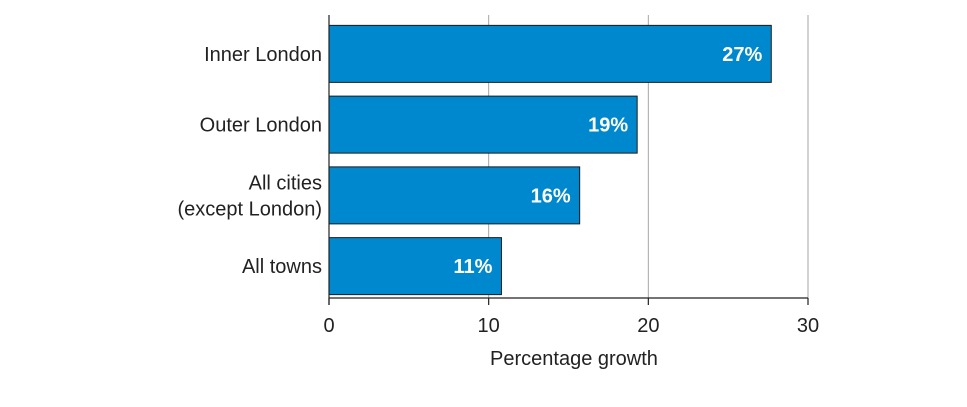  Describe the element at coordinates (249, 209) in the screenshot. I see `category-label: (except London)` at that location.